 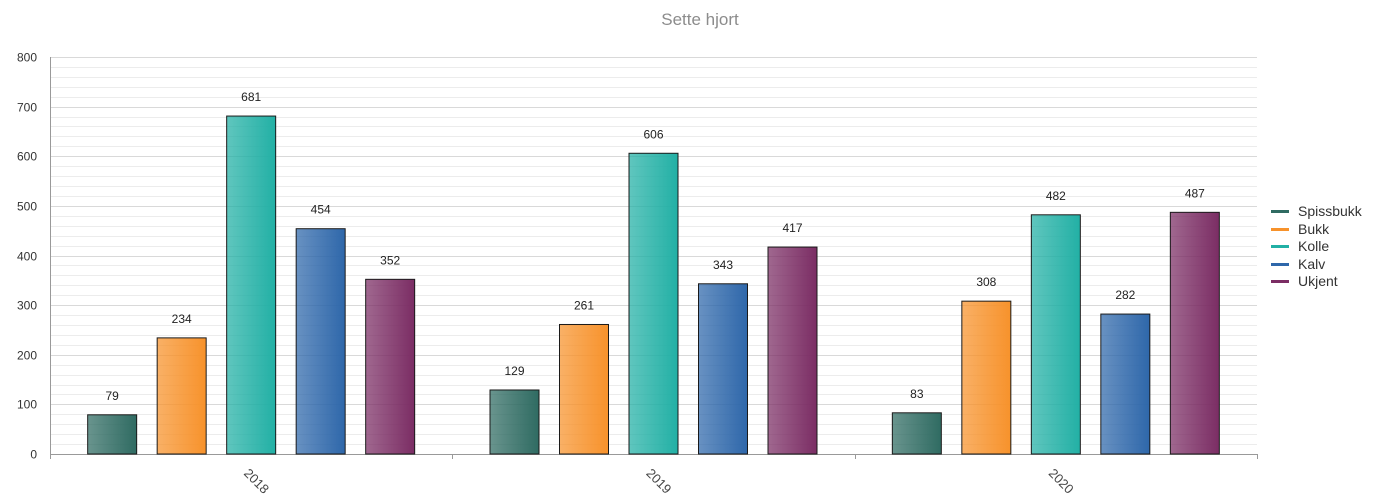 I want to click on legend-label: Ukjent, so click(x=1318, y=281).